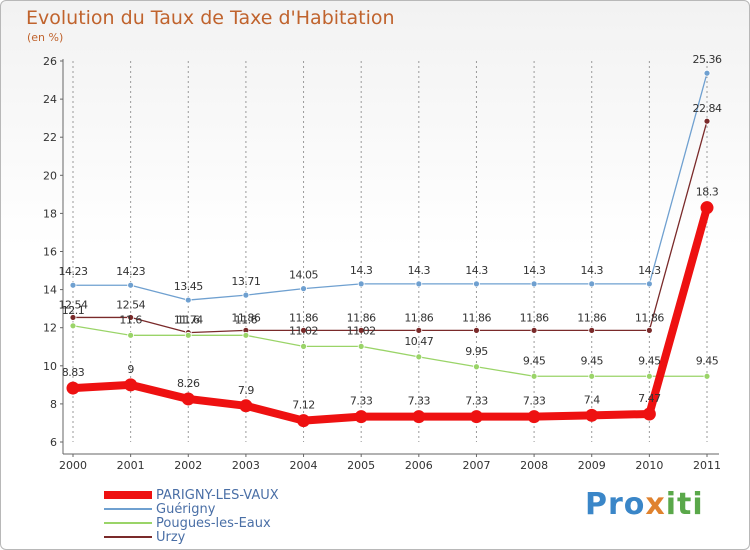 The image size is (750, 550). I want to click on data-label: 11.02, so click(303, 330).